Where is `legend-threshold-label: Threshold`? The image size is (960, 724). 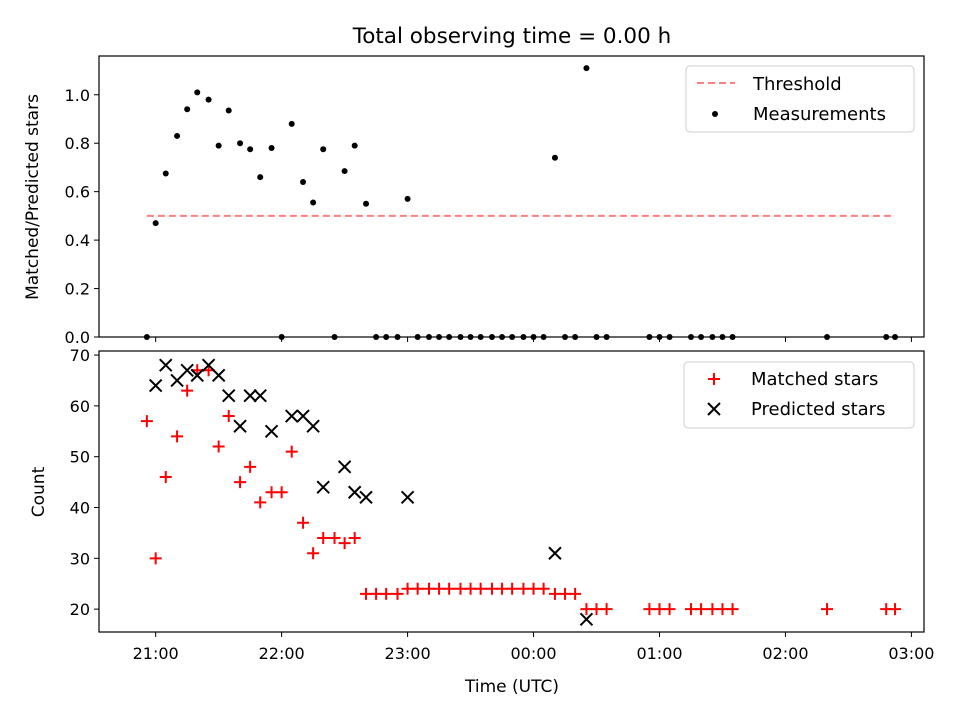
legend-threshold-label: Threshold is located at coordinates (797, 84).